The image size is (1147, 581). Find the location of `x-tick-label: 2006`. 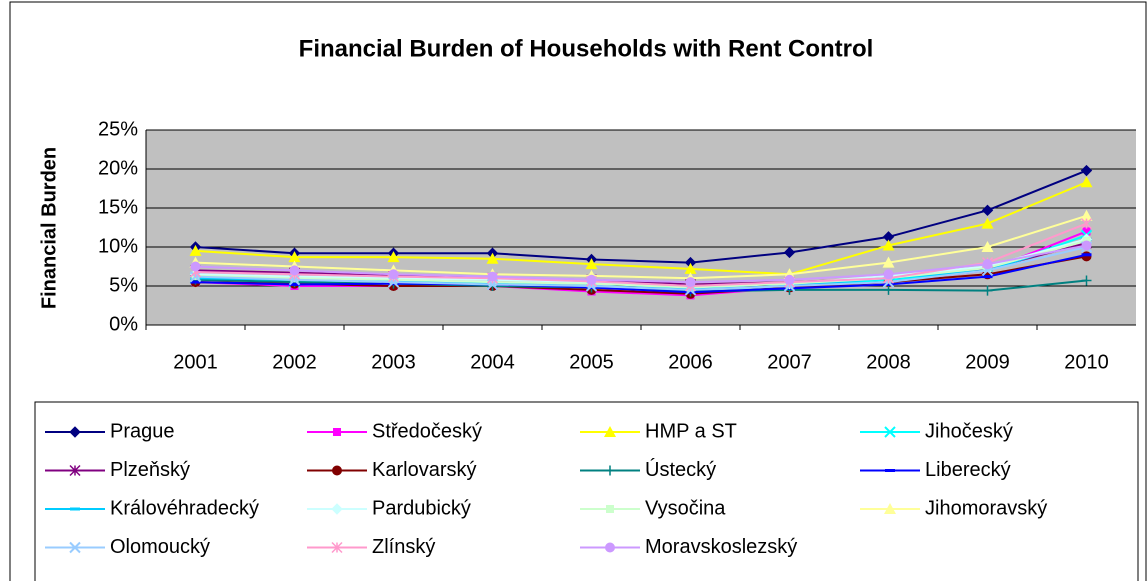

x-tick-label: 2006 is located at coordinates (690, 362).